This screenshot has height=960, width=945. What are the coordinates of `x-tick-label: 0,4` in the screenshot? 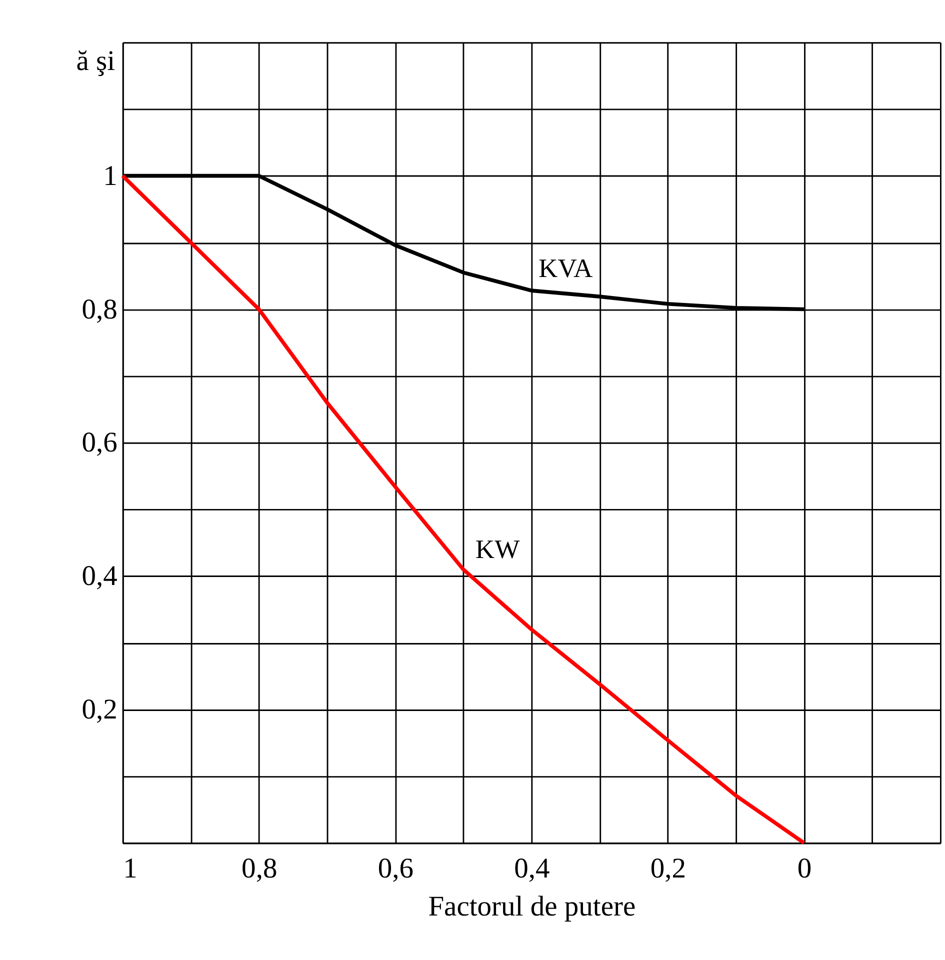 It's located at (532, 869).